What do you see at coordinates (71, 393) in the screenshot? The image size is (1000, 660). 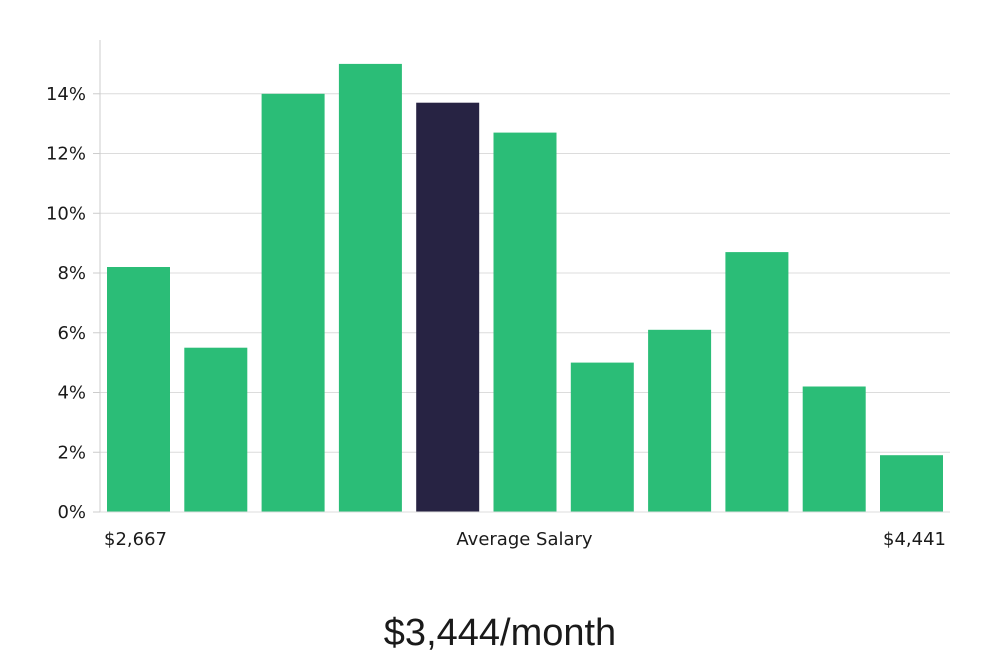 I see `y-tick-label: 4%` at bounding box center [71, 393].